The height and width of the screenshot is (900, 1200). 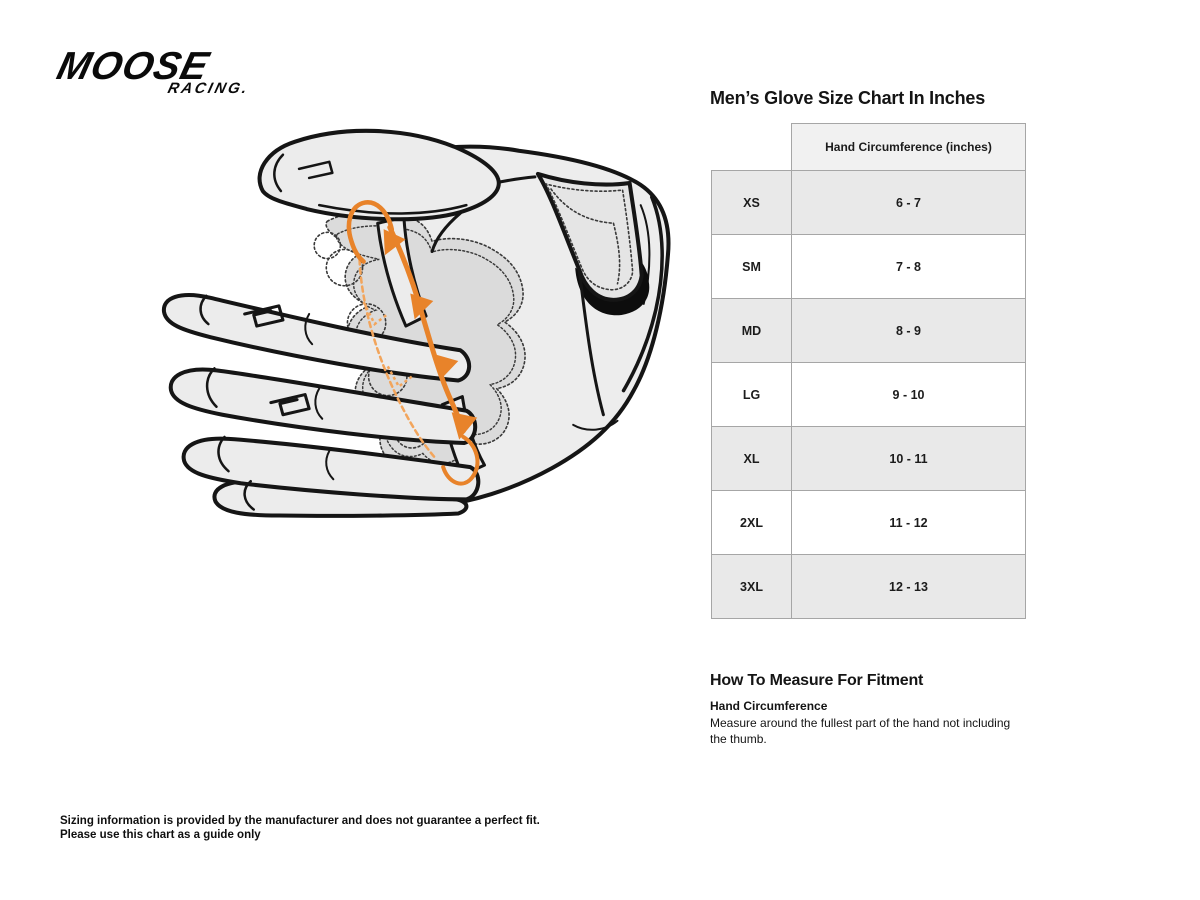 I want to click on circumference-cell: 11 - 12, so click(x=908, y=522).